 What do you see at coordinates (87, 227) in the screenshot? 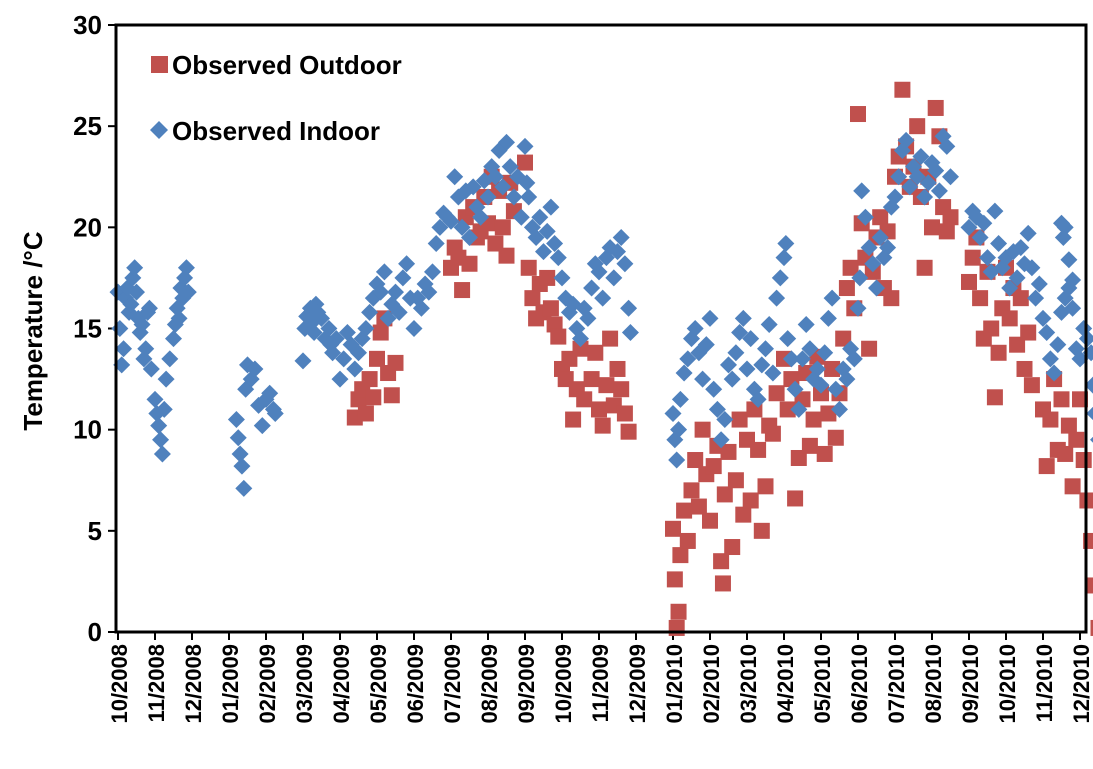
I see `y-tick-label: 20` at bounding box center [87, 227].